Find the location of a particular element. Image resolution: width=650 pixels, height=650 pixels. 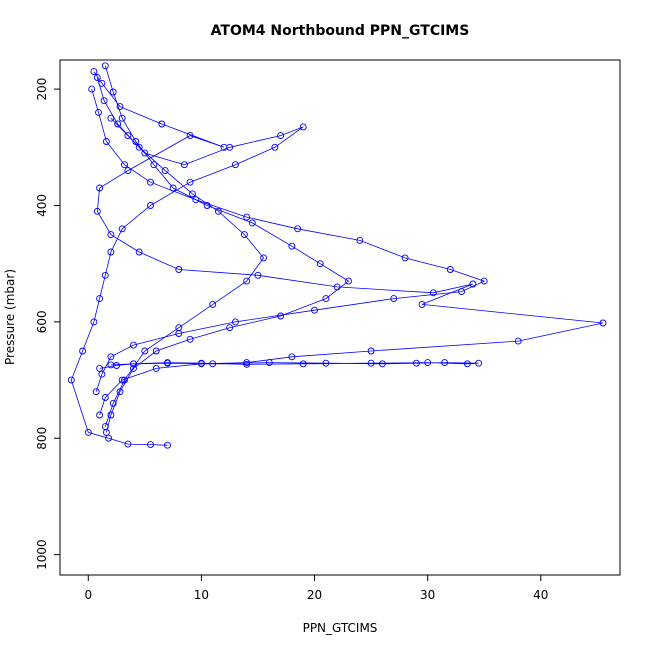

y-tick-label: 800 is located at coordinates (42, 438).